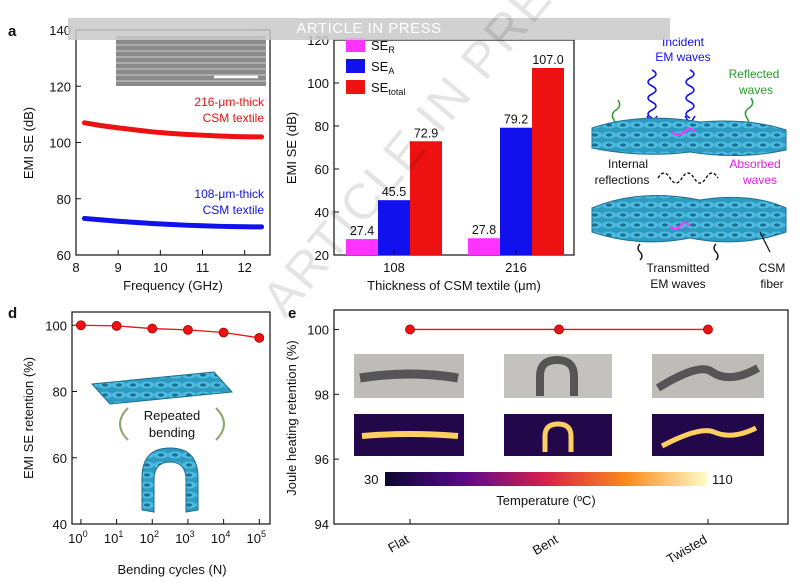  I want to click on panel-letter-e: e, so click(292, 313).